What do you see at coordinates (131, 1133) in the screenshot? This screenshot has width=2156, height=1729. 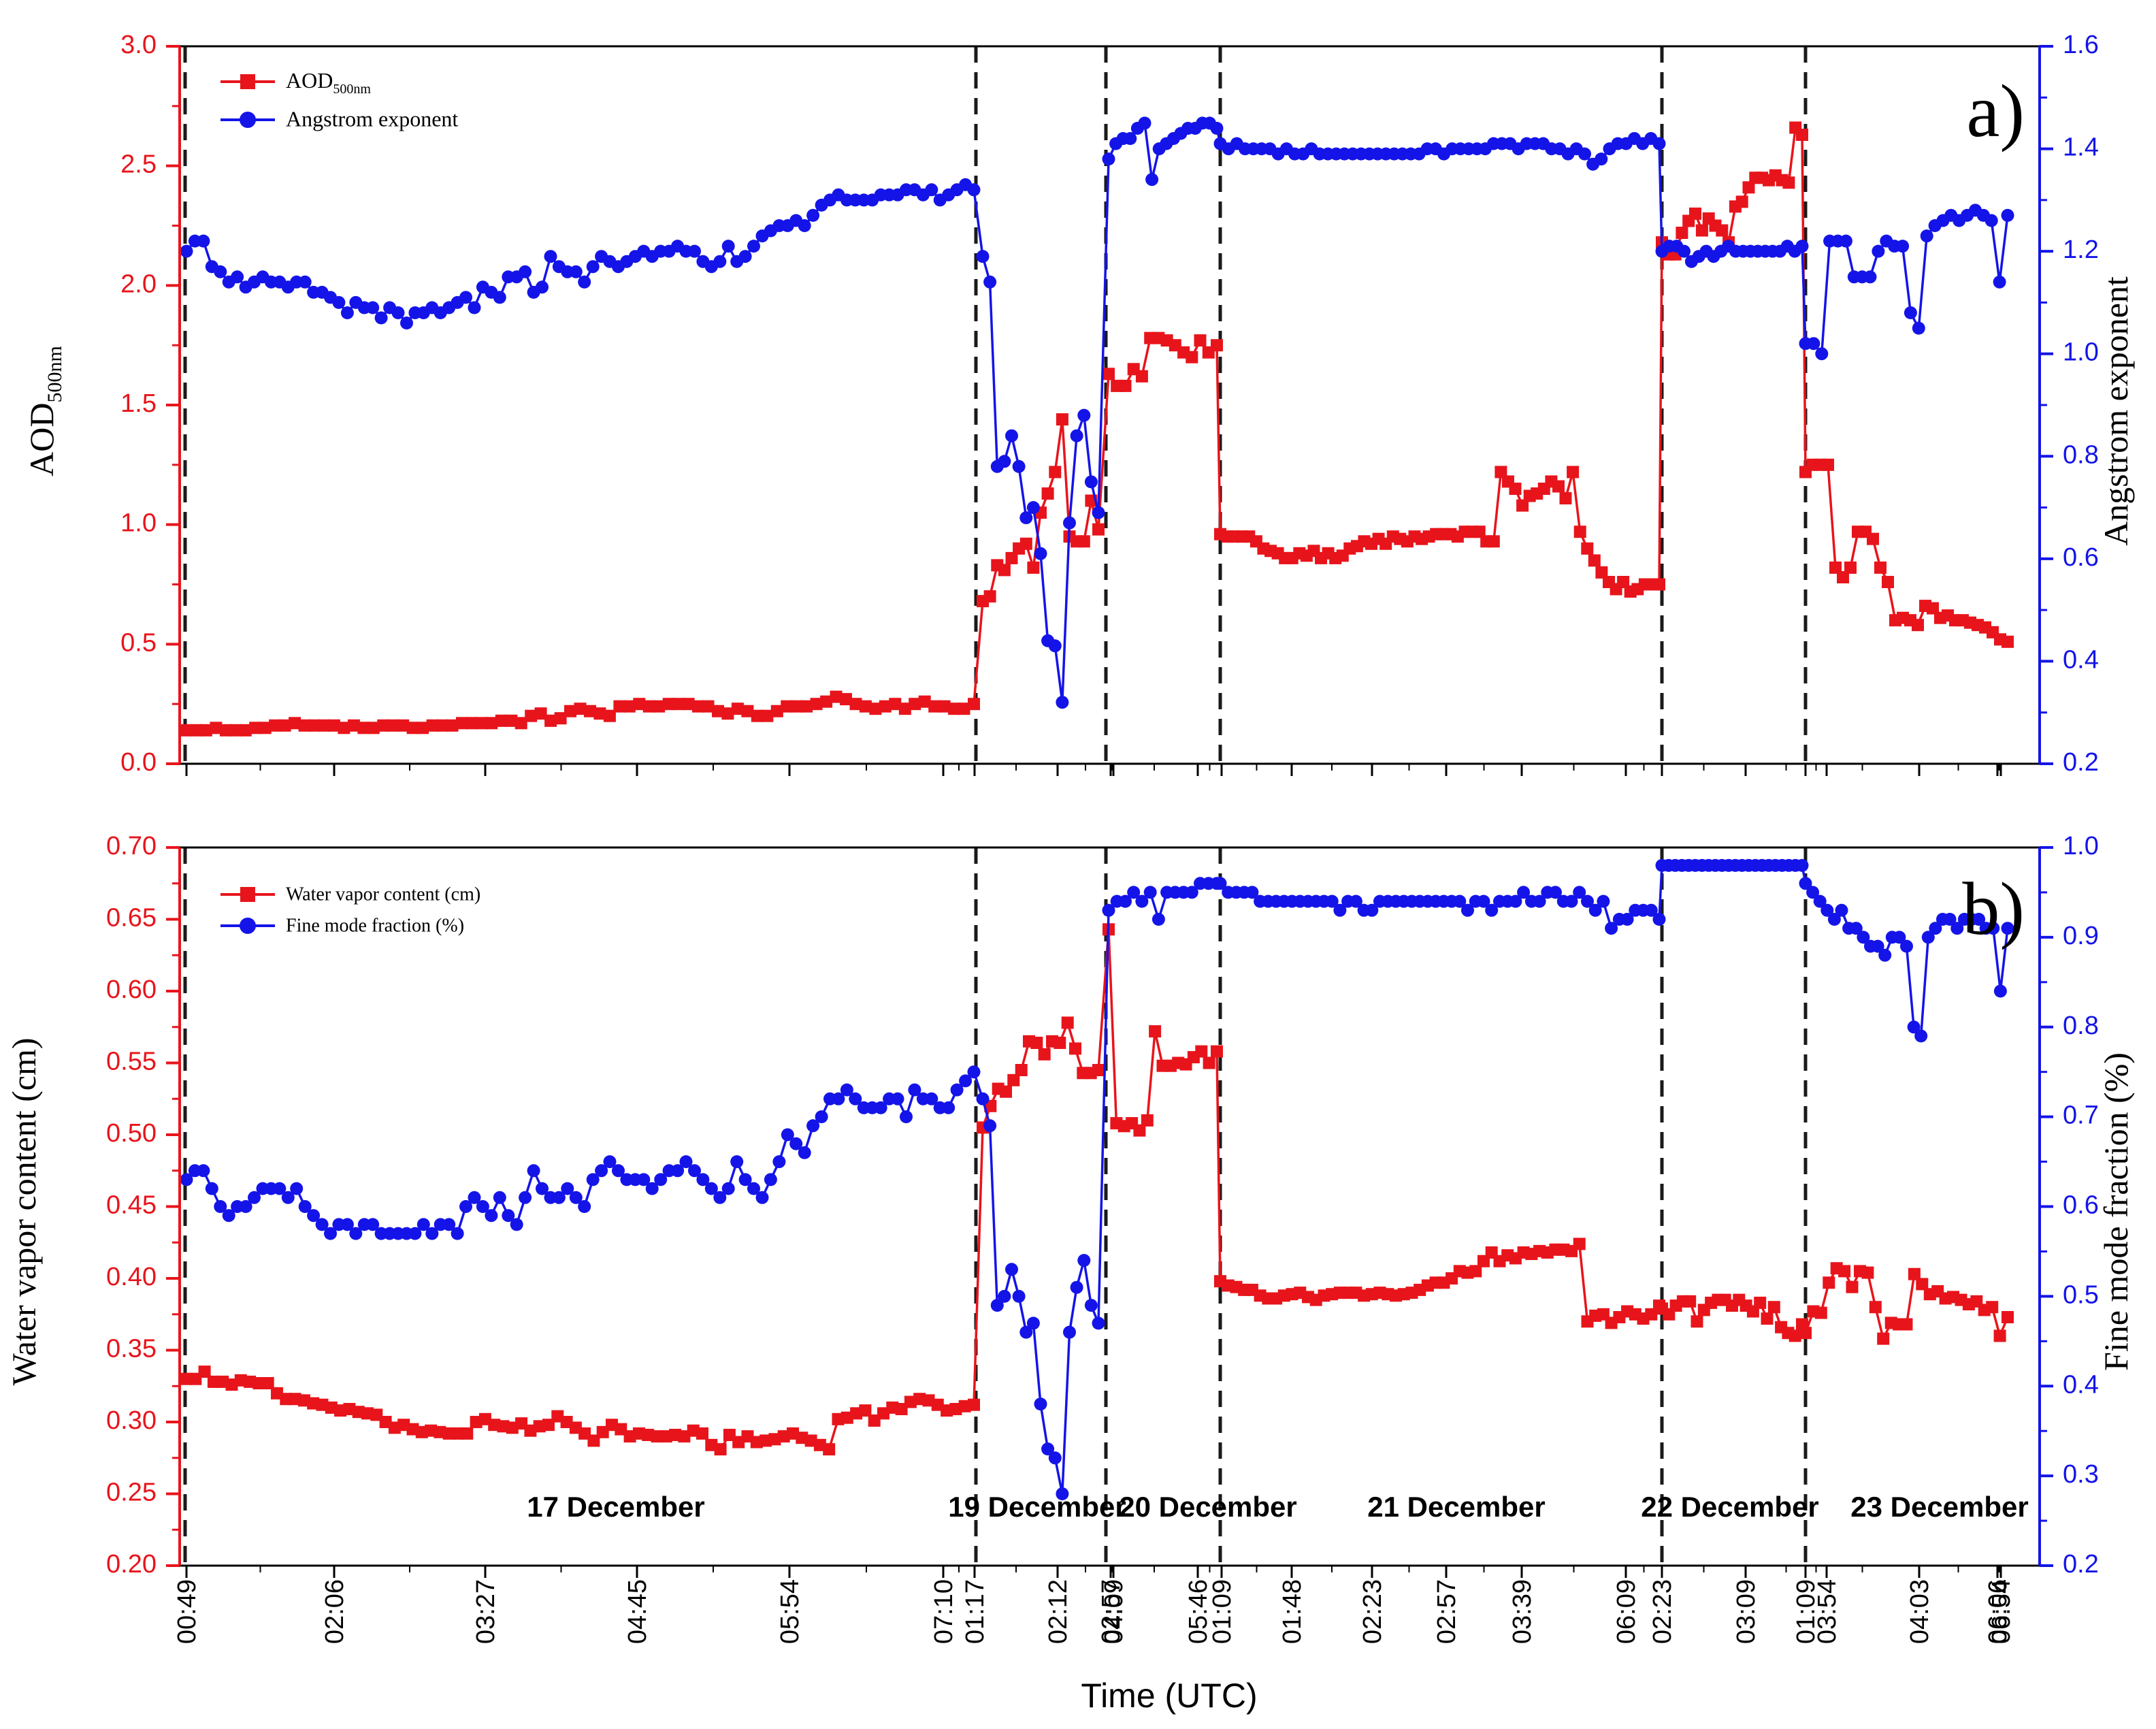 I see `y-left-tick-label: 0.50` at bounding box center [131, 1133].